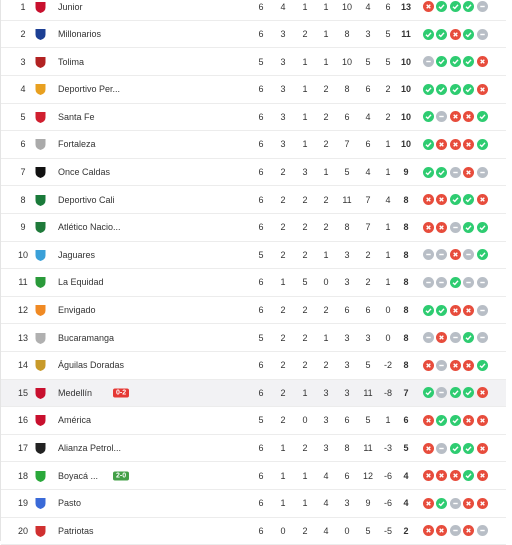 The image size is (512, 545). What do you see at coordinates (406, 34) in the screenshot?
I see `points: 11` at bounding box center [406, 34].